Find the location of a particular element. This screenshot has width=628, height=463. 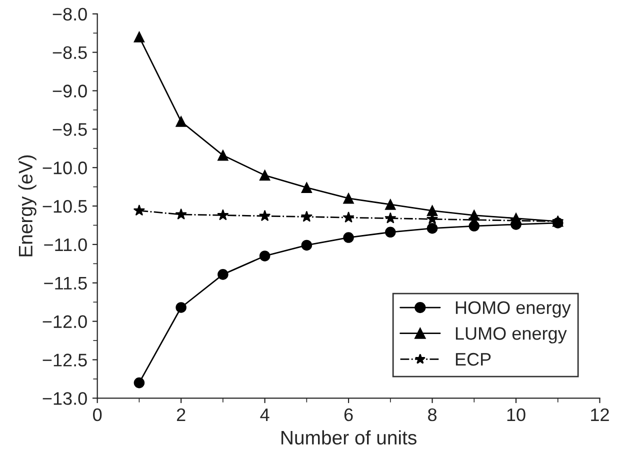

y-tick-label: −8.0 is located at coordinates (69, 14).